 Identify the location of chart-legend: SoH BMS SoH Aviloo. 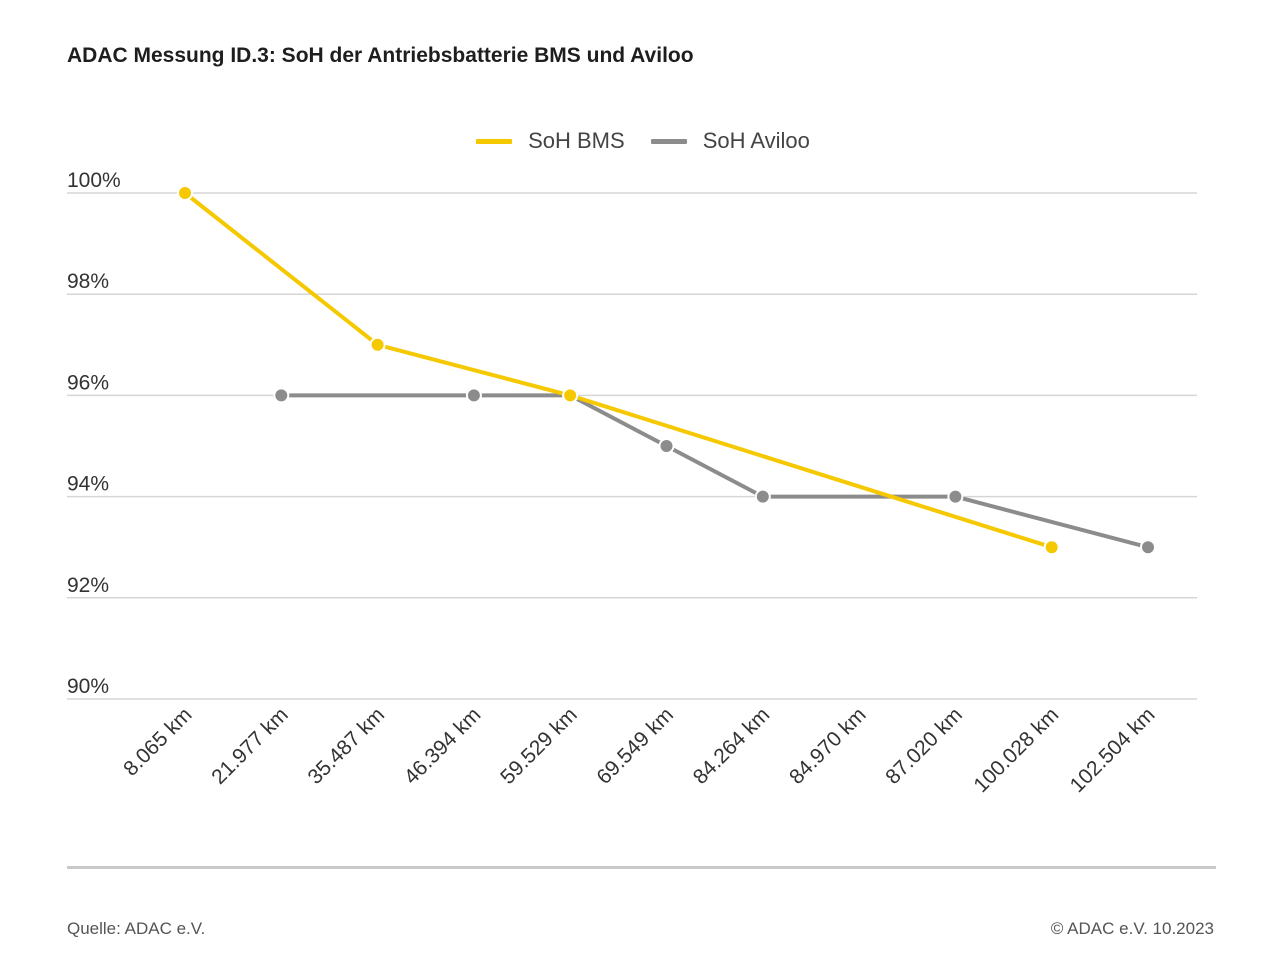
(640, 141).